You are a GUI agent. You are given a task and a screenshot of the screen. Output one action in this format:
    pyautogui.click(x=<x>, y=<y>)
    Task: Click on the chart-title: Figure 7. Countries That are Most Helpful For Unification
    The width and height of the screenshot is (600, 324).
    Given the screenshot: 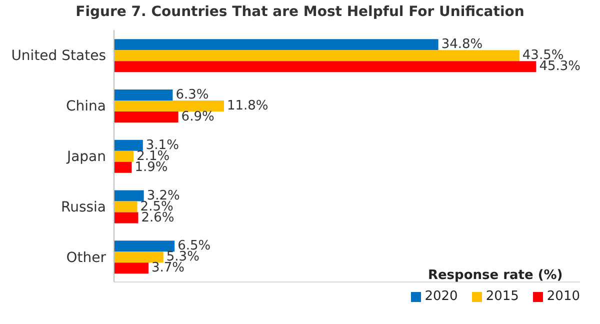 What is the action you would take?
    pyautogui.click(x=300, y=12)
    